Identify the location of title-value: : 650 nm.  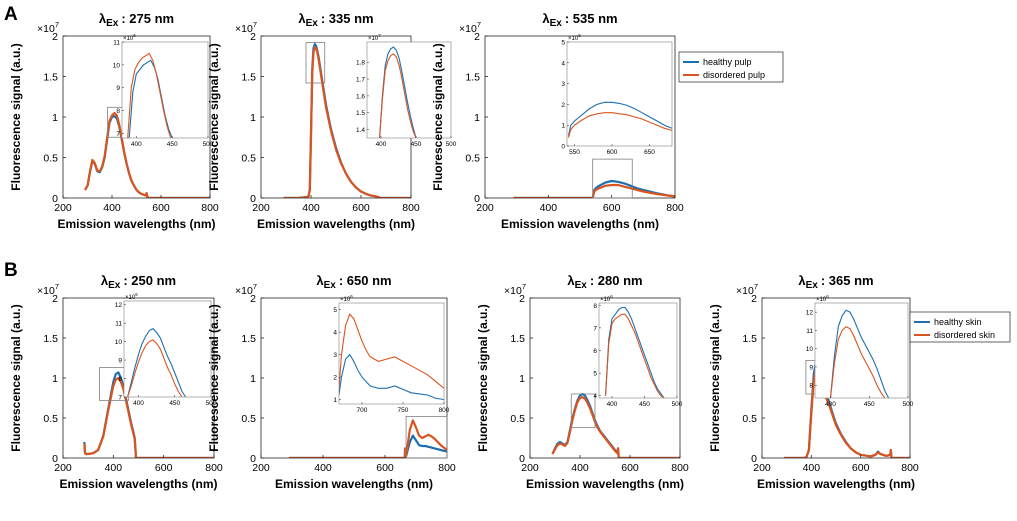
(365, 280).